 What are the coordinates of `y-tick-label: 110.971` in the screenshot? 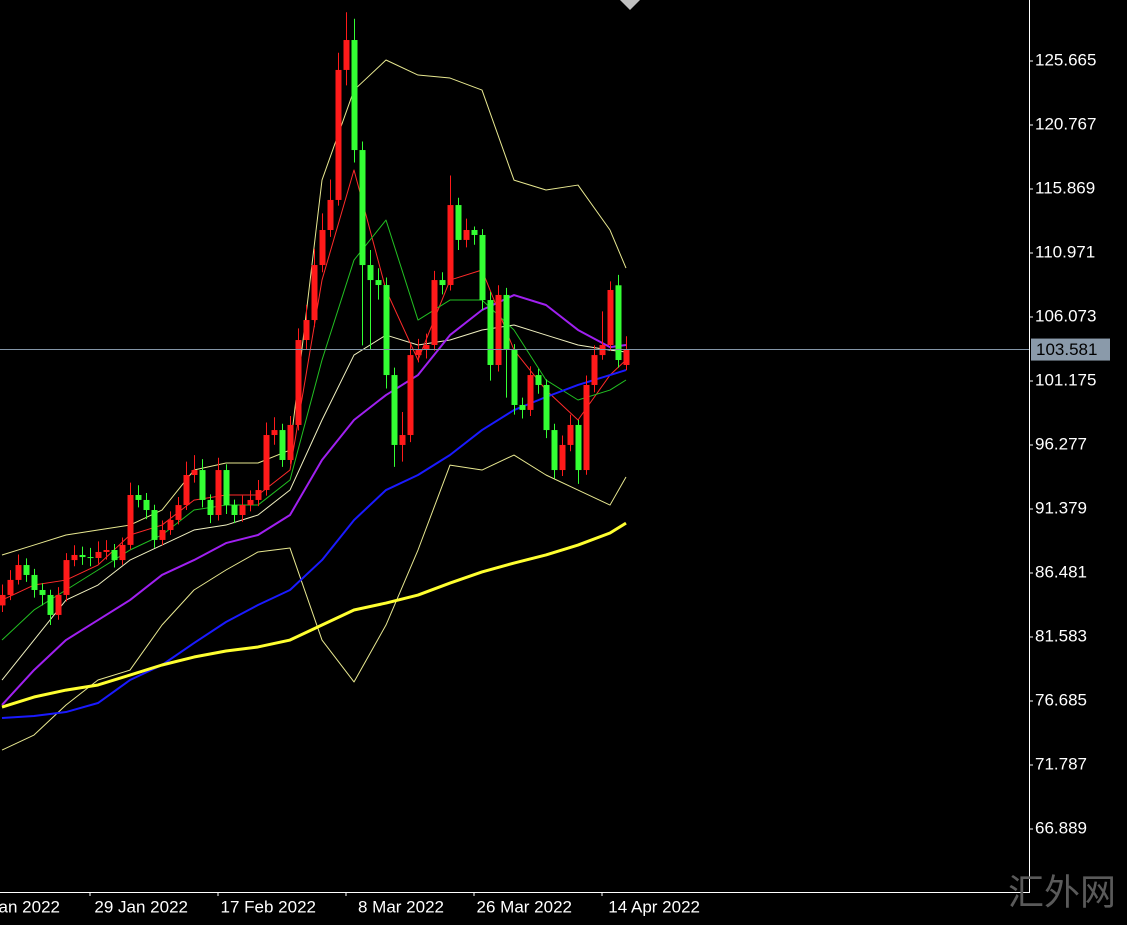 It's located at (1065, 251).